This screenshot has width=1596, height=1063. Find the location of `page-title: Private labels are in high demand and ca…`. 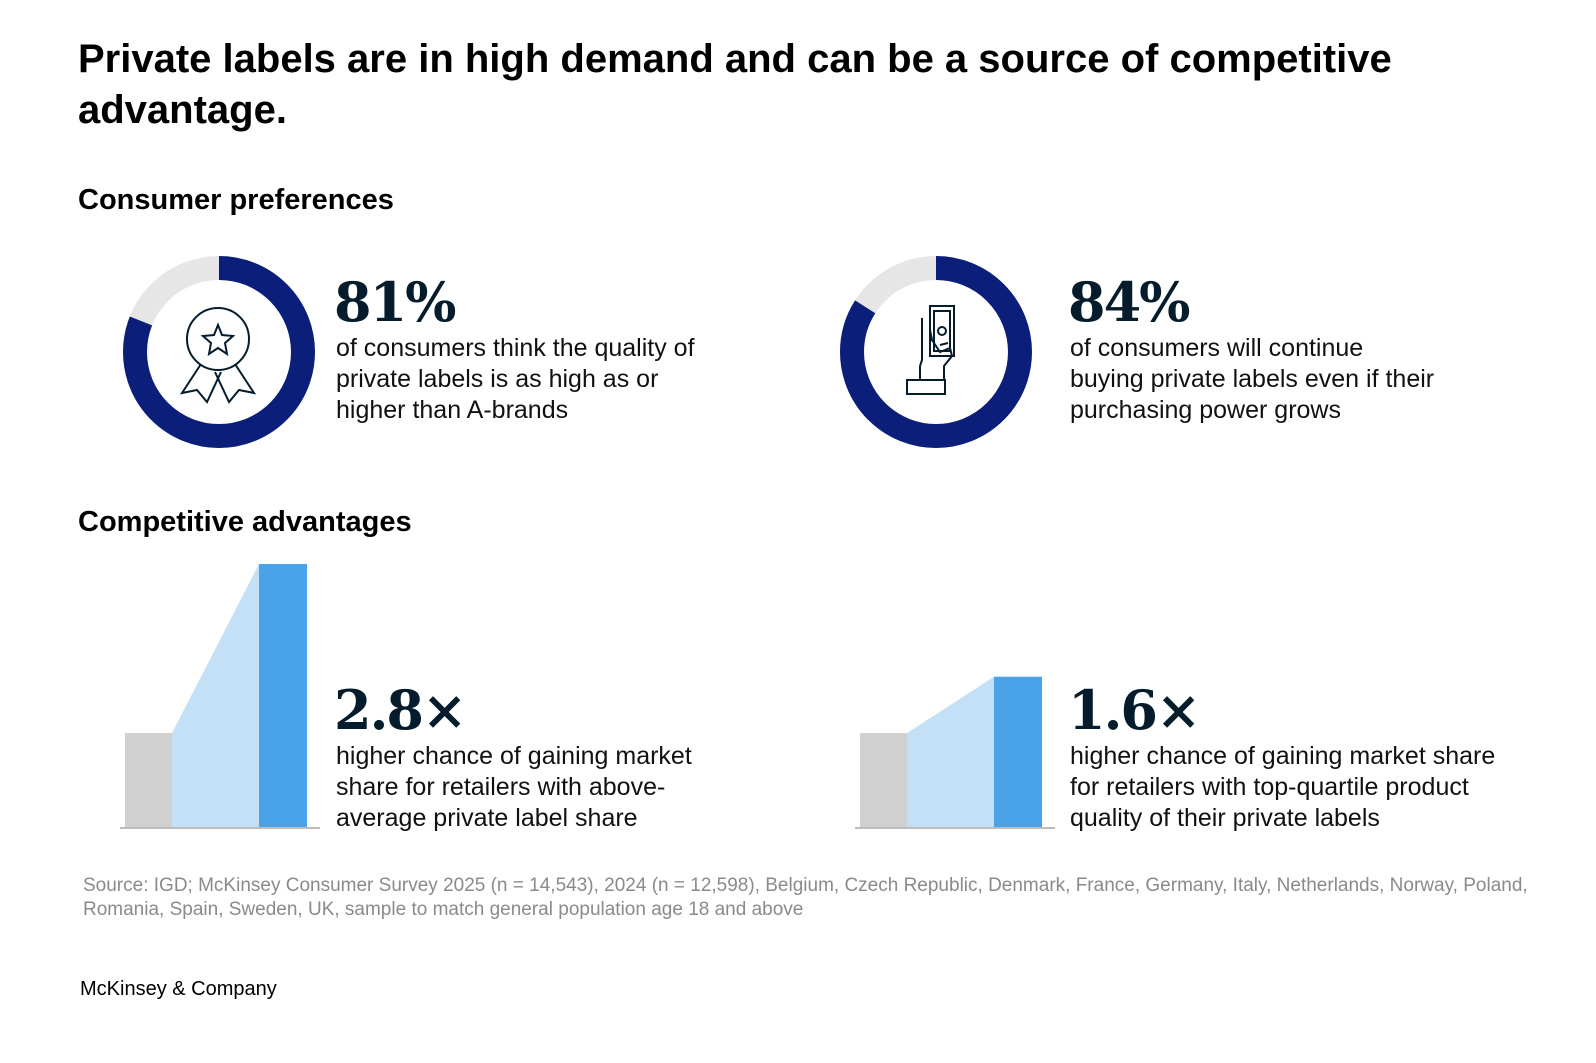

page-title: Private labels are in high demand and ca… is located at coordinates (735, 84).